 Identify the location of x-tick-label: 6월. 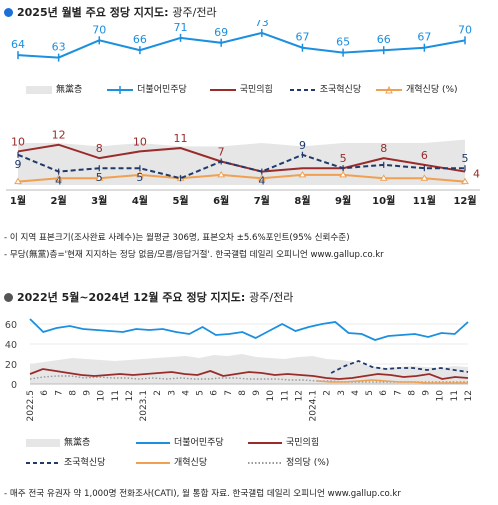
(221, 201).